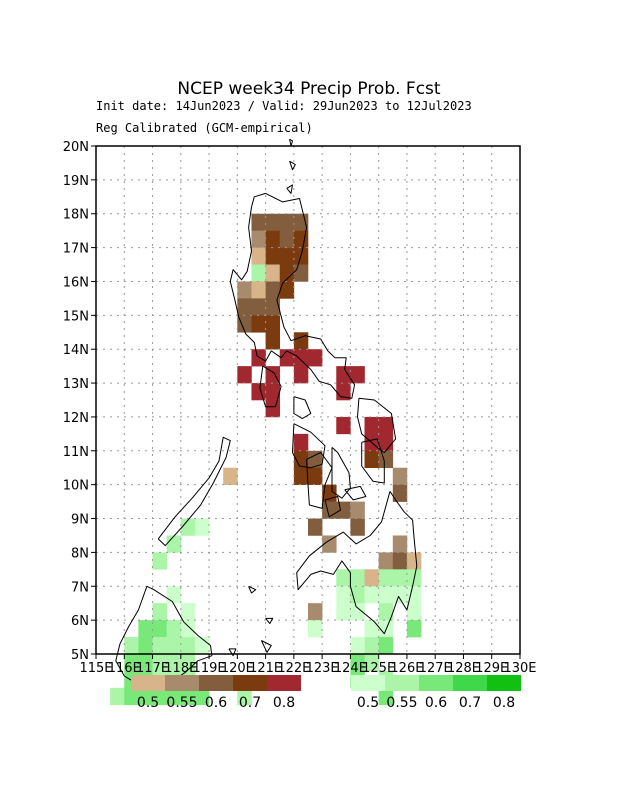 The height and width of the screenshot is (800, 618). Describe the element at coordinates (76, 215) in the screenshot. I see `lat-tick-label: 18N` at that location.